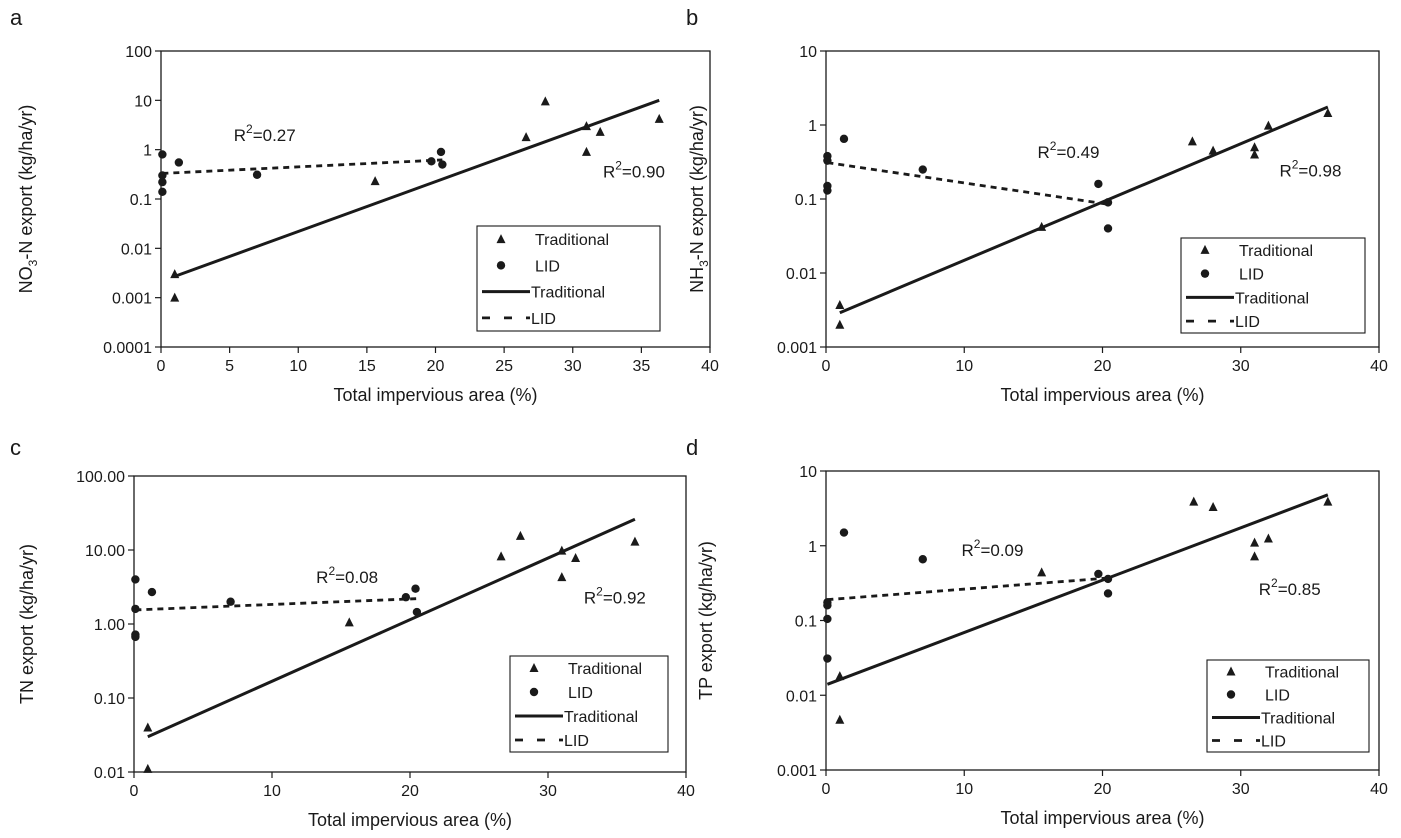 The height and width of the screenshot is (838, 1401). What do you see at coordinates (641, 366) in the screenshot?
I see `x-tick-label: 35` at bounding box center [641, 366].